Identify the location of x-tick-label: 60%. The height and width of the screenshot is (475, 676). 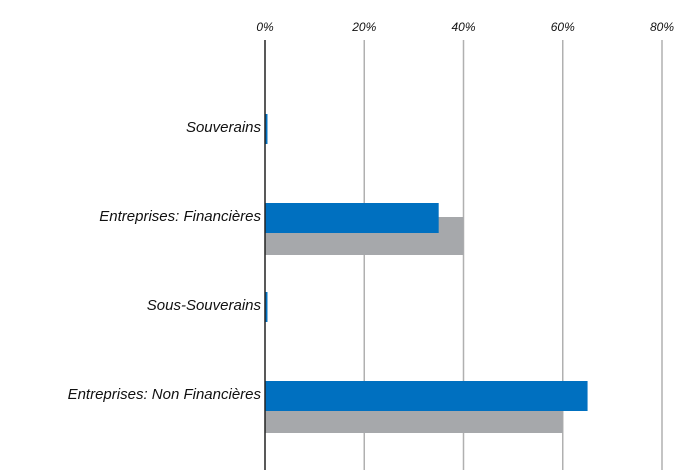
(563, 27).